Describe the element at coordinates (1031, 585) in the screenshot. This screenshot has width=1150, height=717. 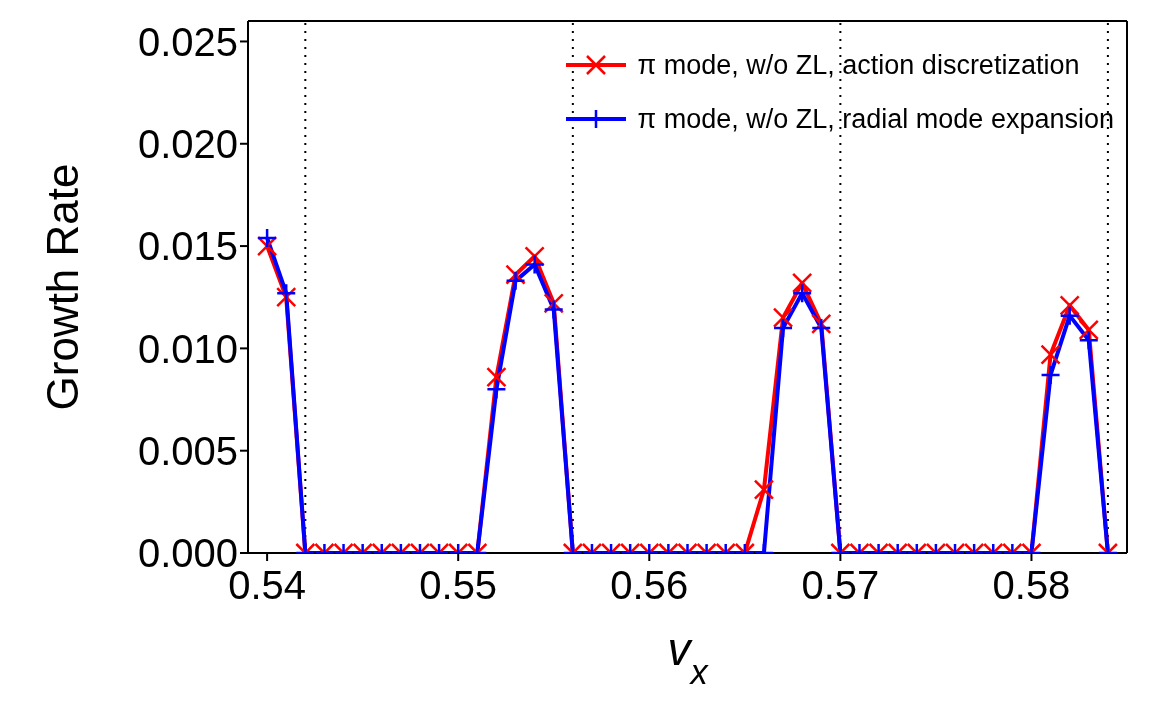
I see `x-tick-label: 0.58` at that location.